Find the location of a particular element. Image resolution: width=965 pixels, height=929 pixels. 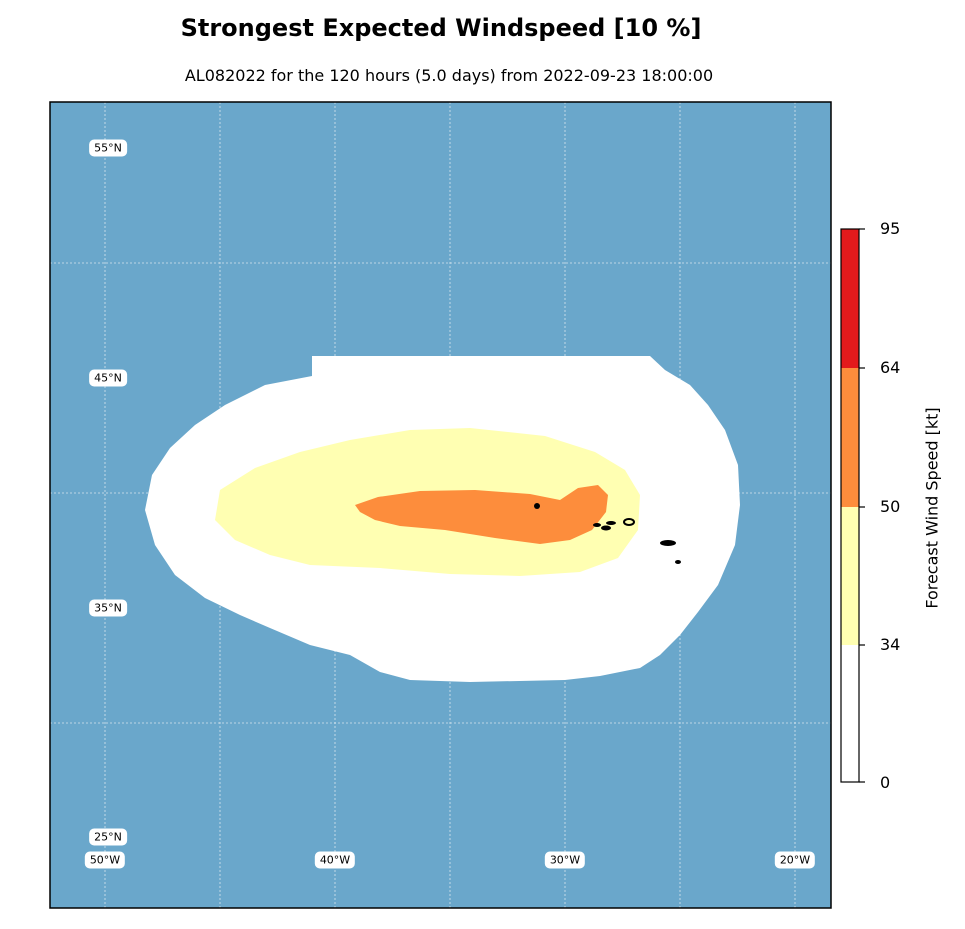

lon-label-30w: 30°W is located at coordinates (565, 860).